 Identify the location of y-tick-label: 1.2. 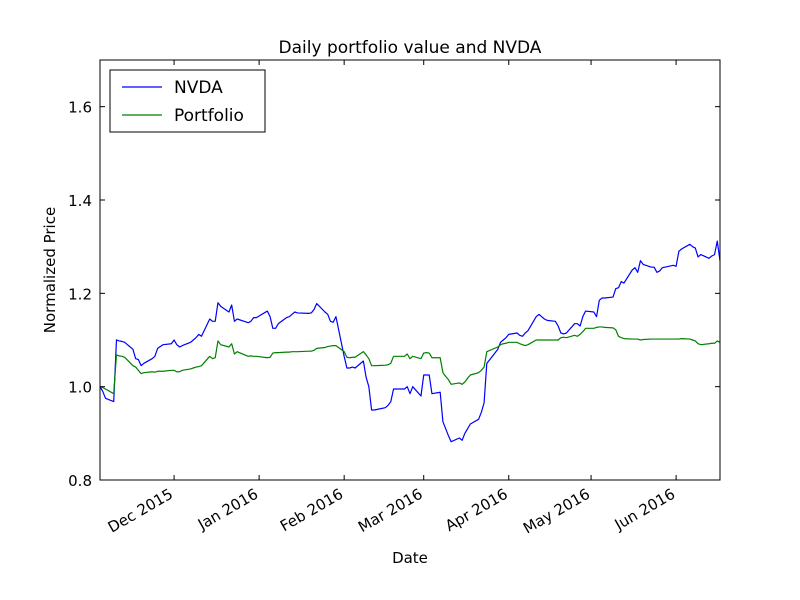
(80, 294).